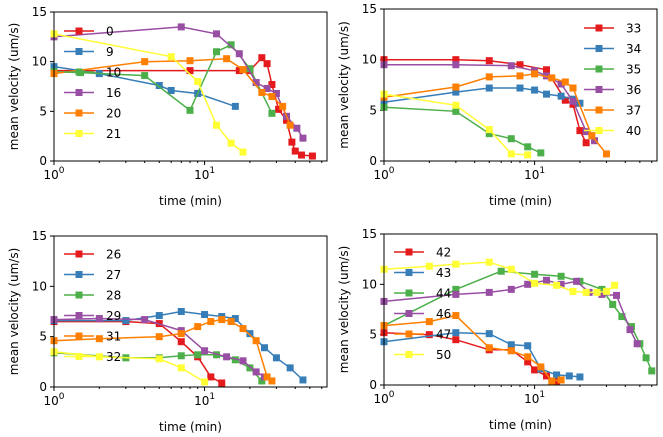  What do you see at coordinates (633, 111) in the screenshot?
I see `legend-label: 37` at bounding box center [633, 111].